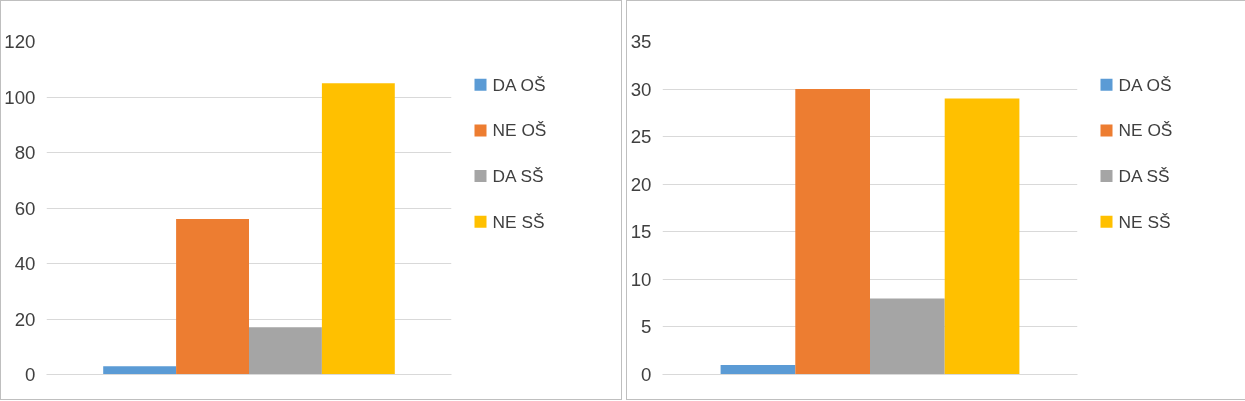 This screenshot has height=401, width=1245. Describe the element at coordinates (646, 327) in the screenshot. I see `y-tick-label: 5` at that location.